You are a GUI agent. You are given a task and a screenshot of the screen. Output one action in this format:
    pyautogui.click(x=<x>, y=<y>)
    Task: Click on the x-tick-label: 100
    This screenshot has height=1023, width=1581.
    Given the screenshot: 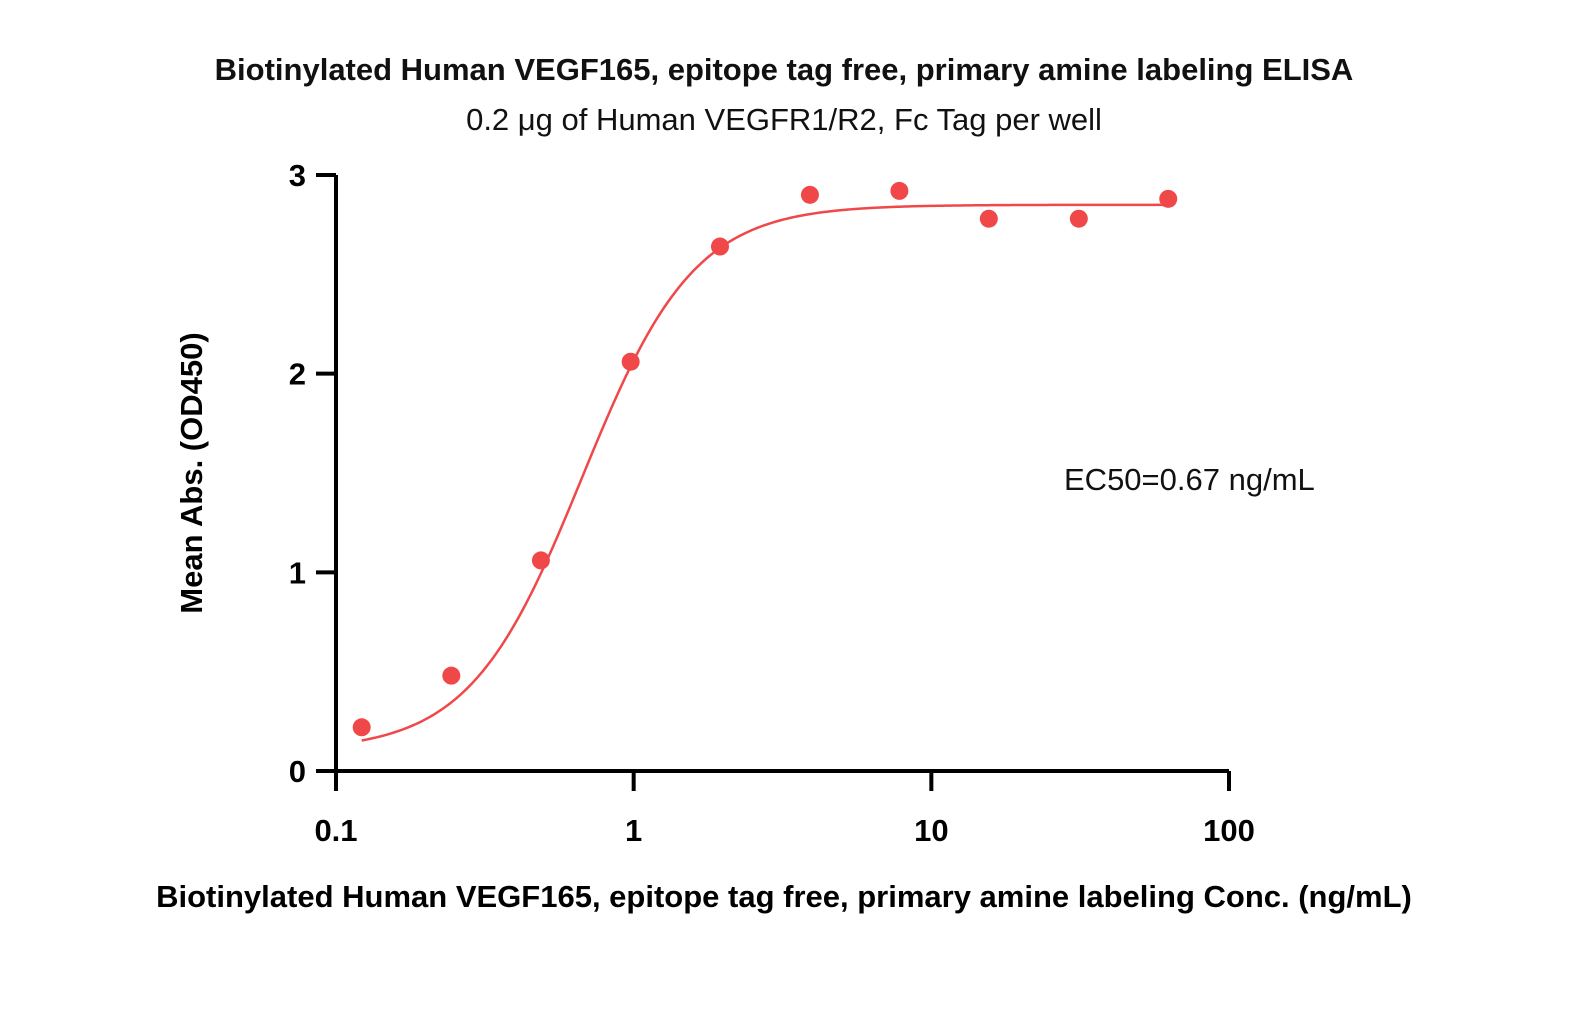 What is the action you would take?
    pyautogui.click(x=1229, y=830)
    